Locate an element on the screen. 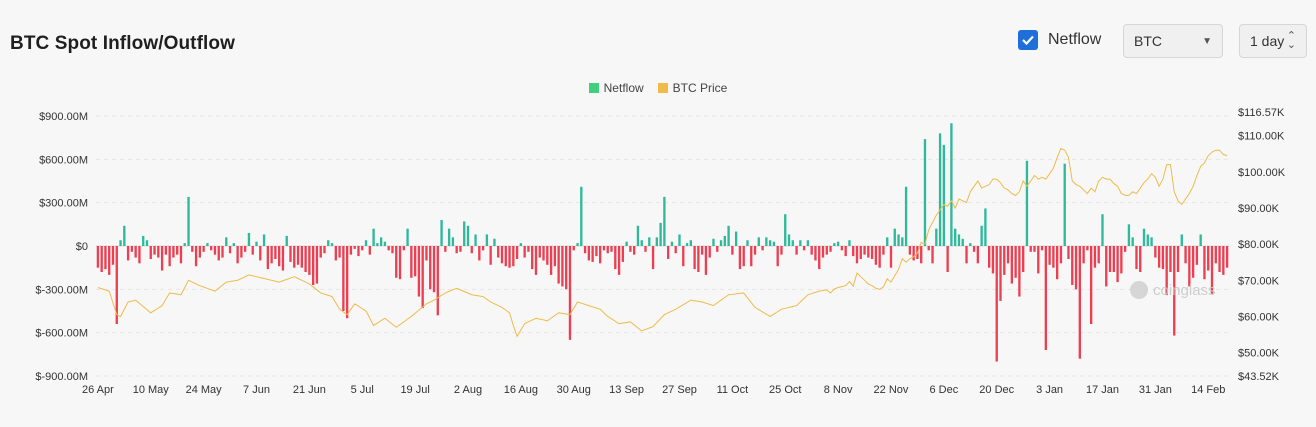 The image size is (1316, 427). x-axis-tick-label: 2 Aug is located at coordinates (468, 390).